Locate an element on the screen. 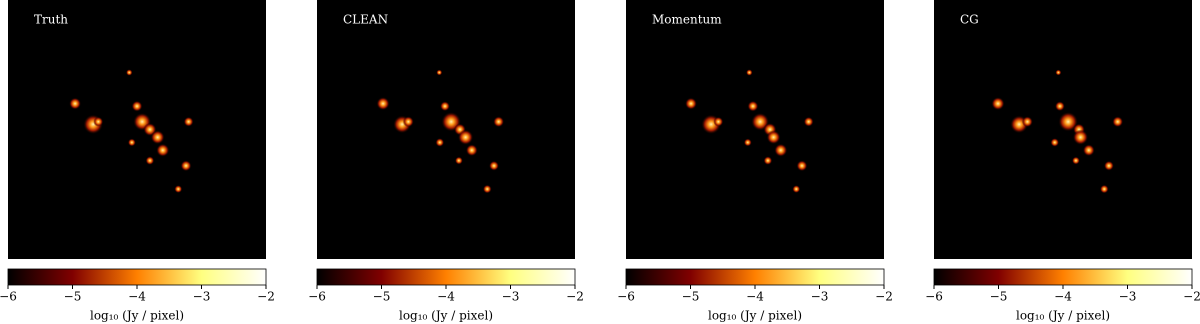  panel-title: CLEAN is located at coordinates (365, 20).